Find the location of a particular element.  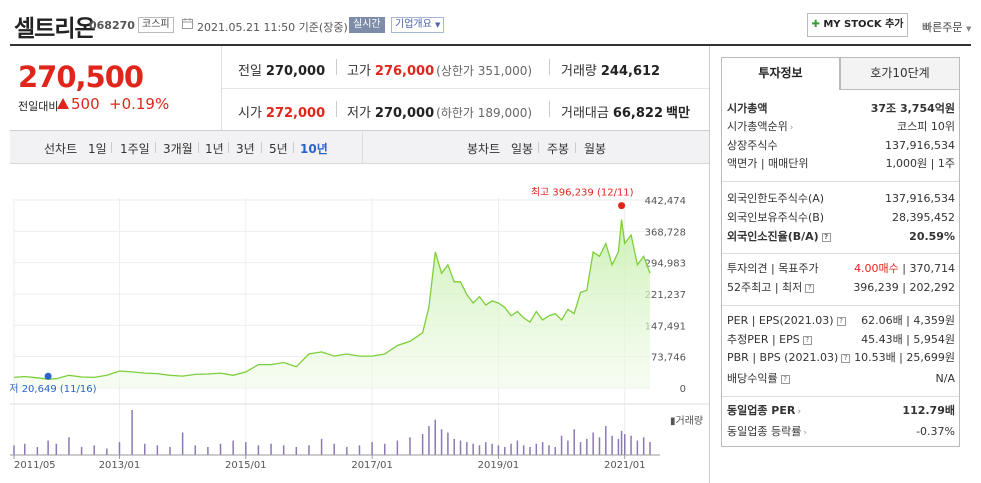

x-tick-label: 2015/01 is located at coordinates (246, 465).